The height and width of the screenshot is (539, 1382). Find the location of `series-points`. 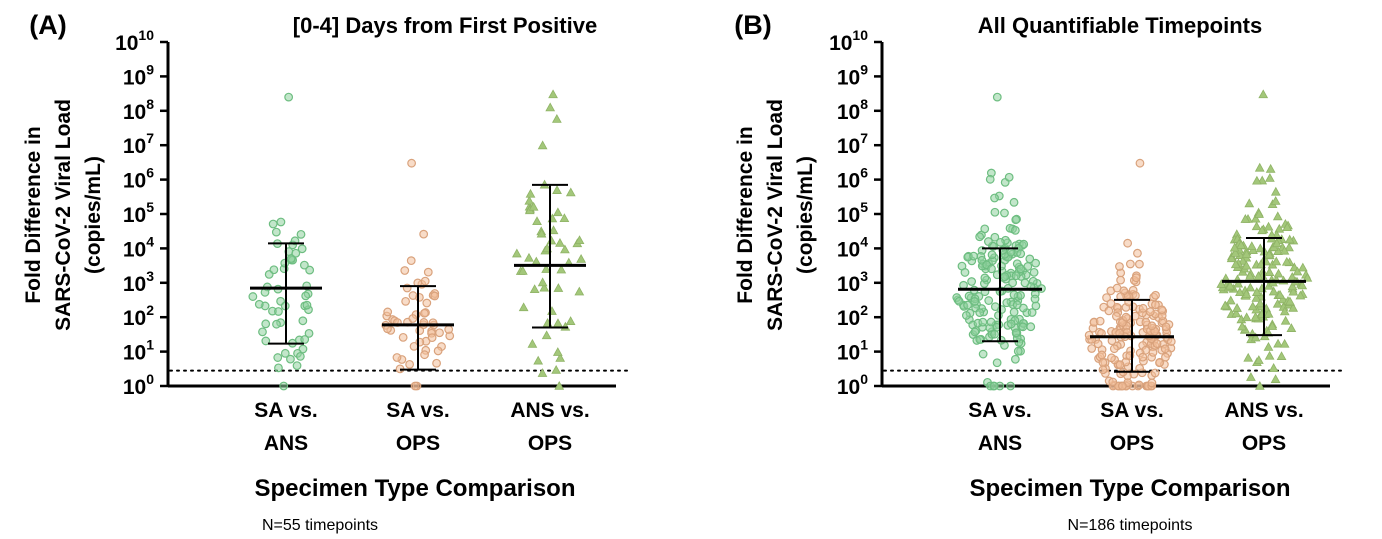

series-points is located at coordinates (548, 239).